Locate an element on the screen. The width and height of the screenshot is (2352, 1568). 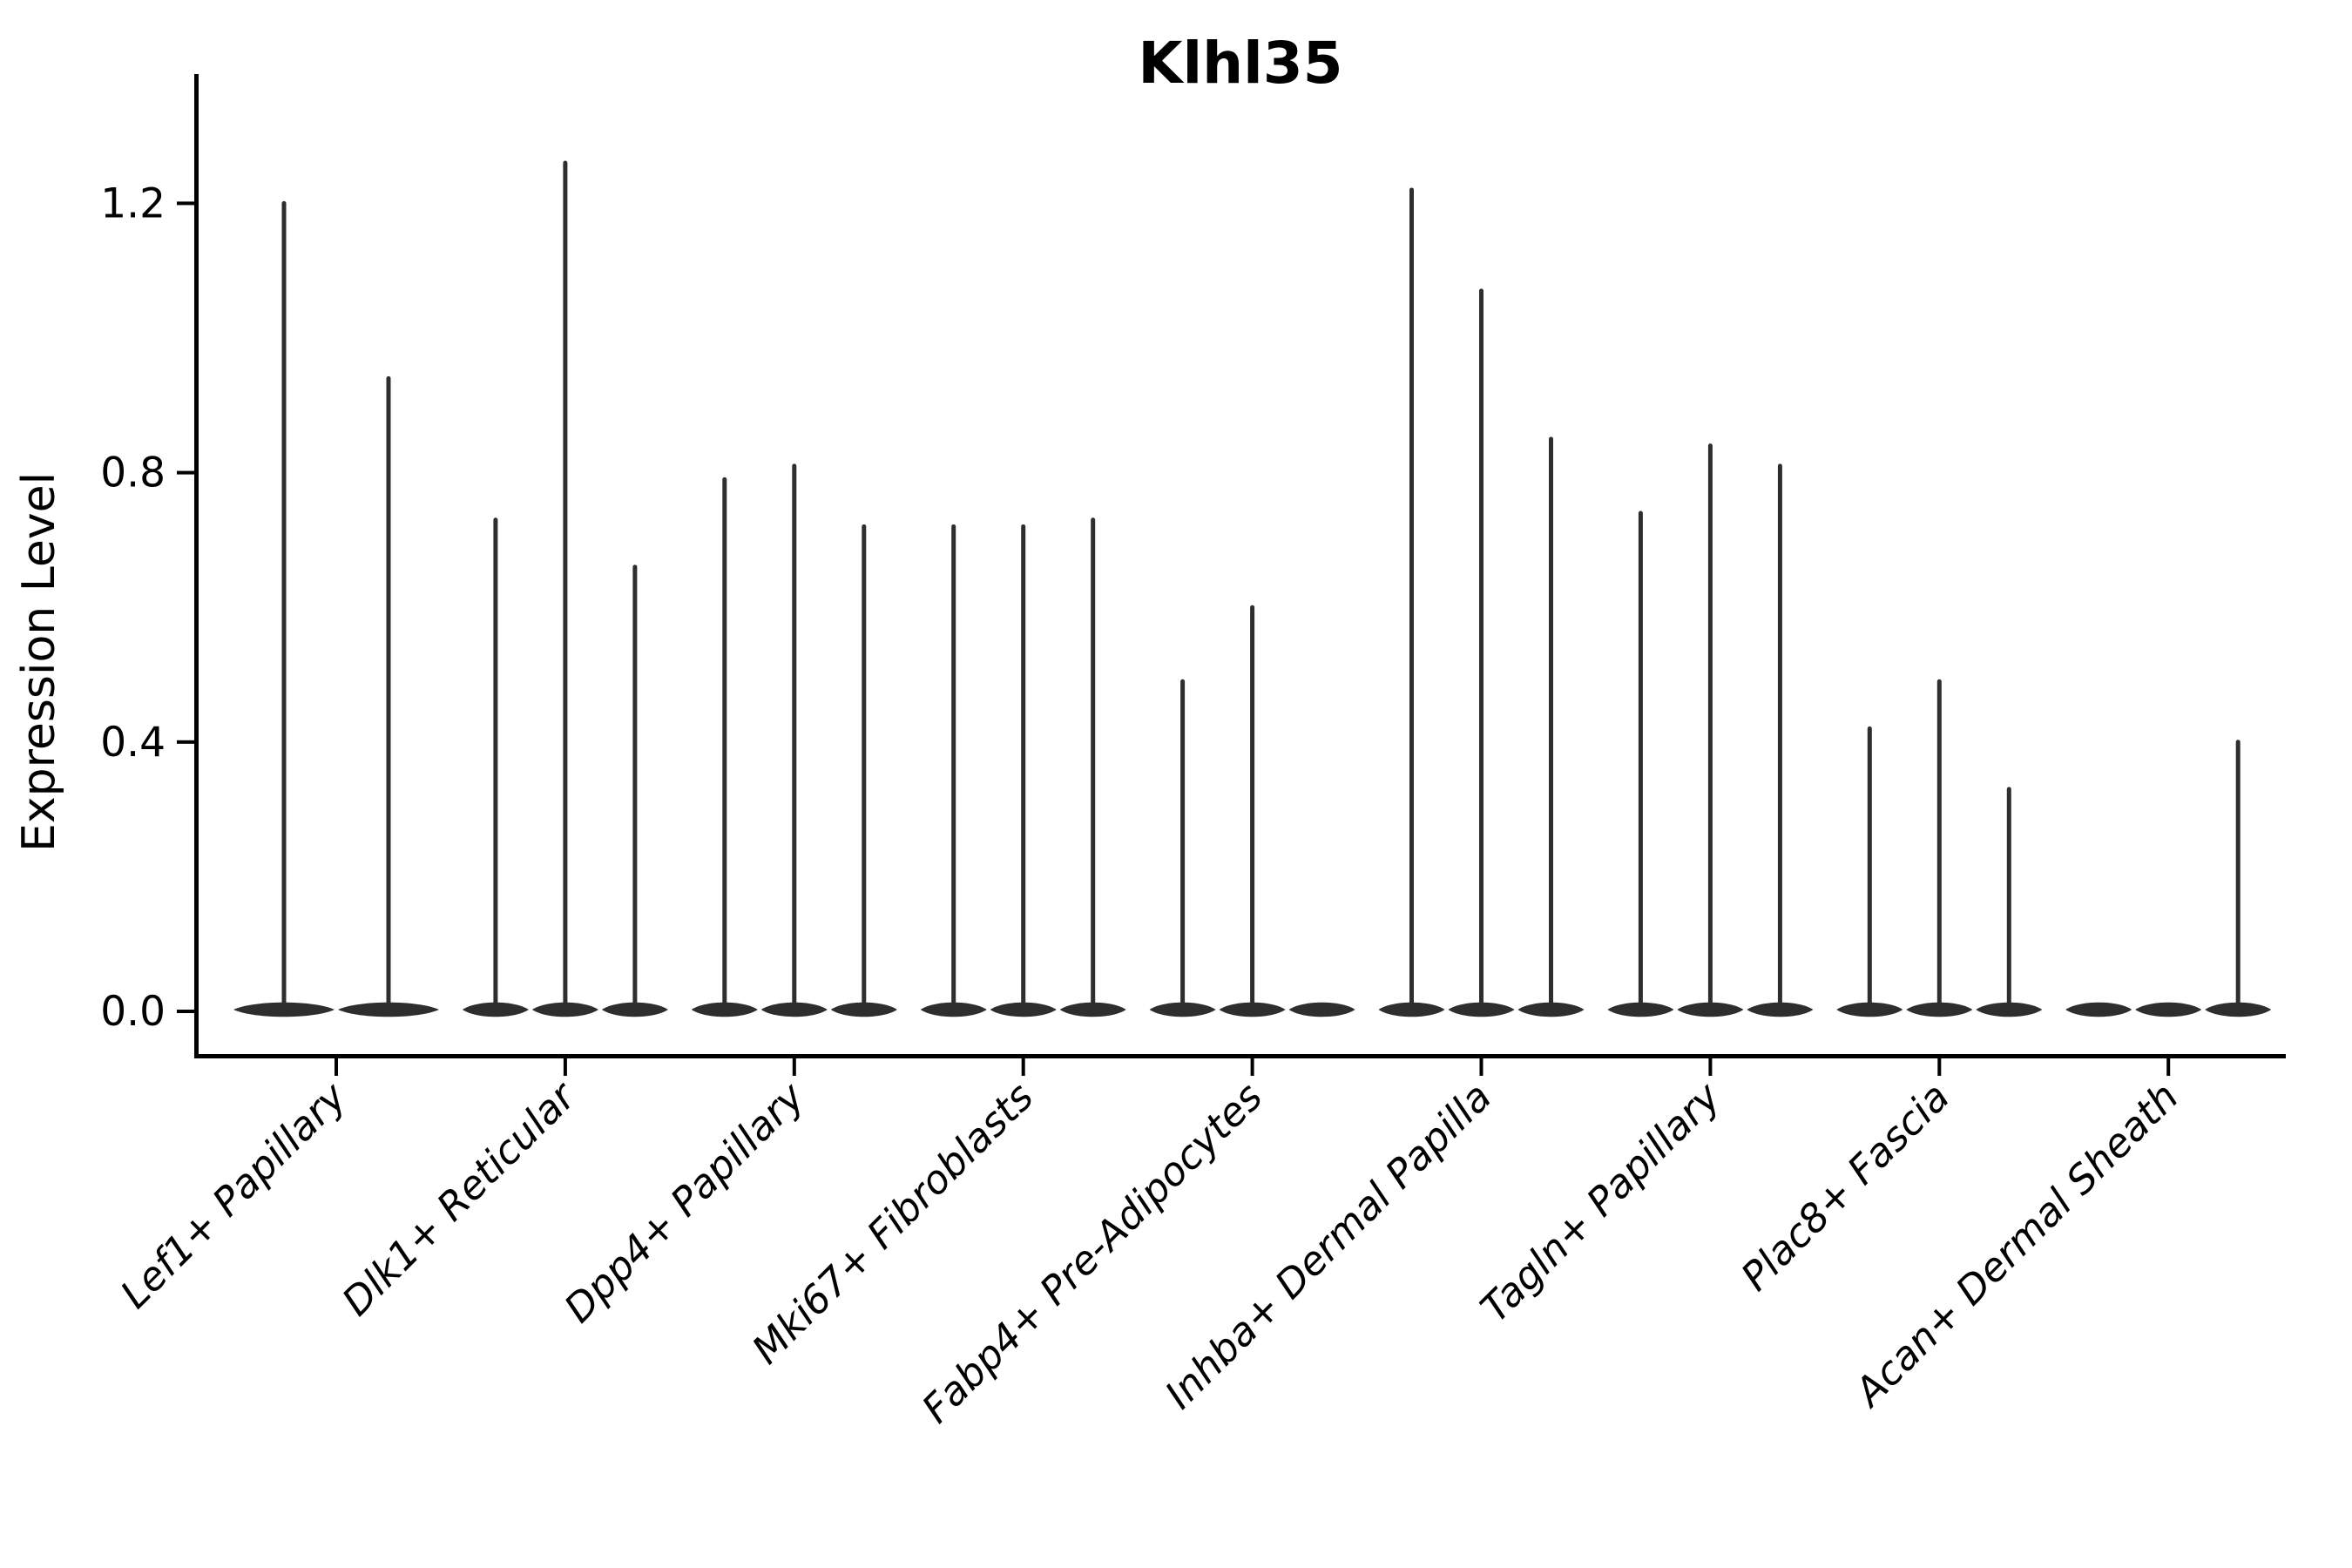
y-tick-label: 1.2 is located at coordinates (133, 203).